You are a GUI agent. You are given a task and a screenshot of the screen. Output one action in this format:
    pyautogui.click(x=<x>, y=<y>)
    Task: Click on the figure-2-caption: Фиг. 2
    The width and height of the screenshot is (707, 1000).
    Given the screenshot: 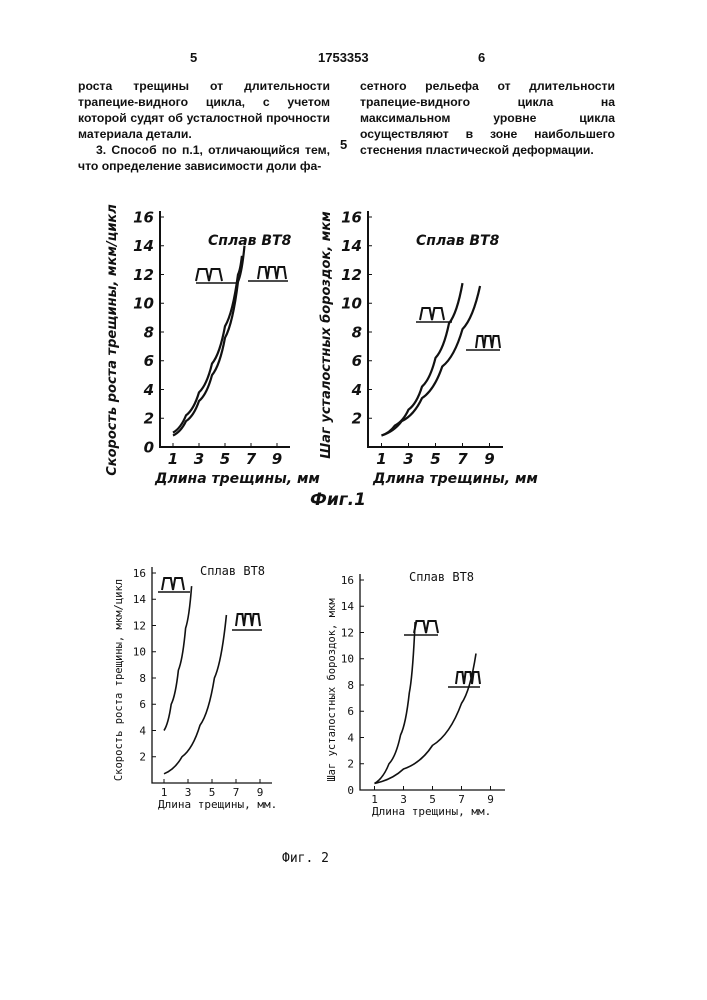 What is the action you would take?
    pyautogui.click(x=305, y=858)
    